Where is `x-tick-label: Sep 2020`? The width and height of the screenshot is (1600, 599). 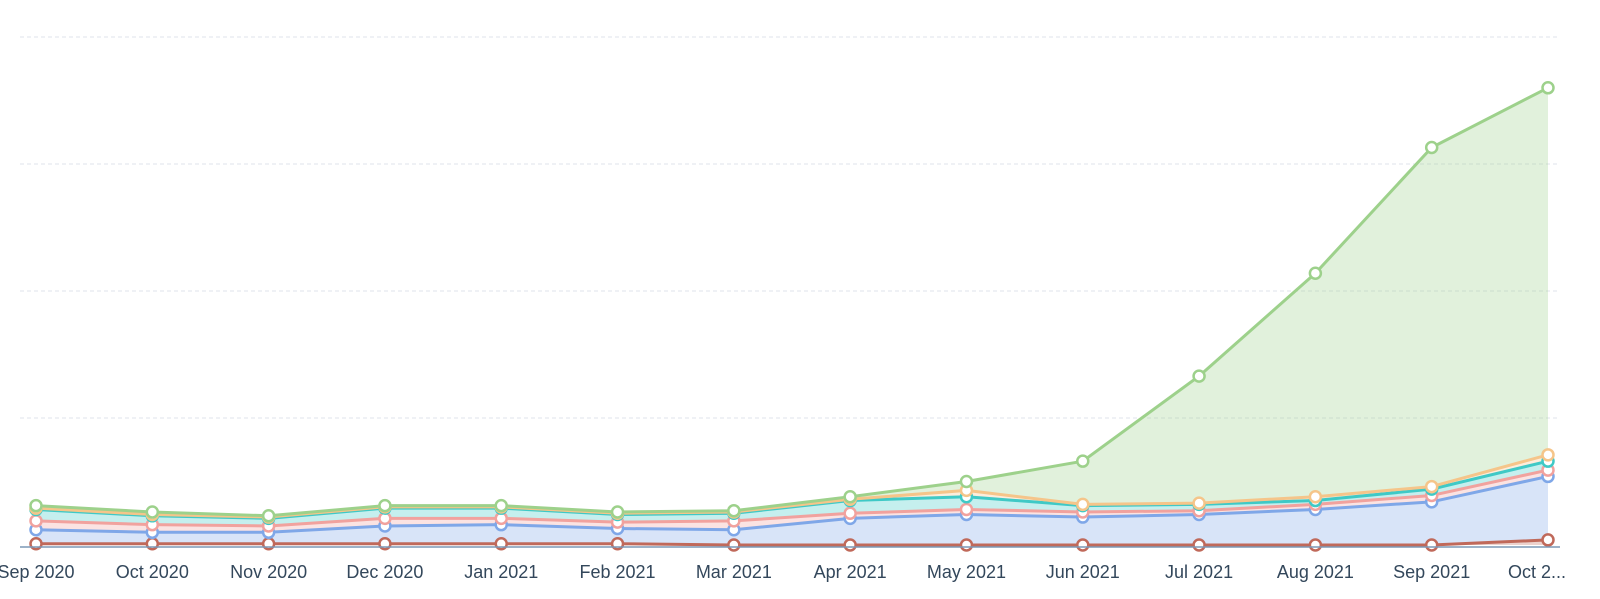 x-tick-label: Sep 2020 is located at coordinates (37, 572).